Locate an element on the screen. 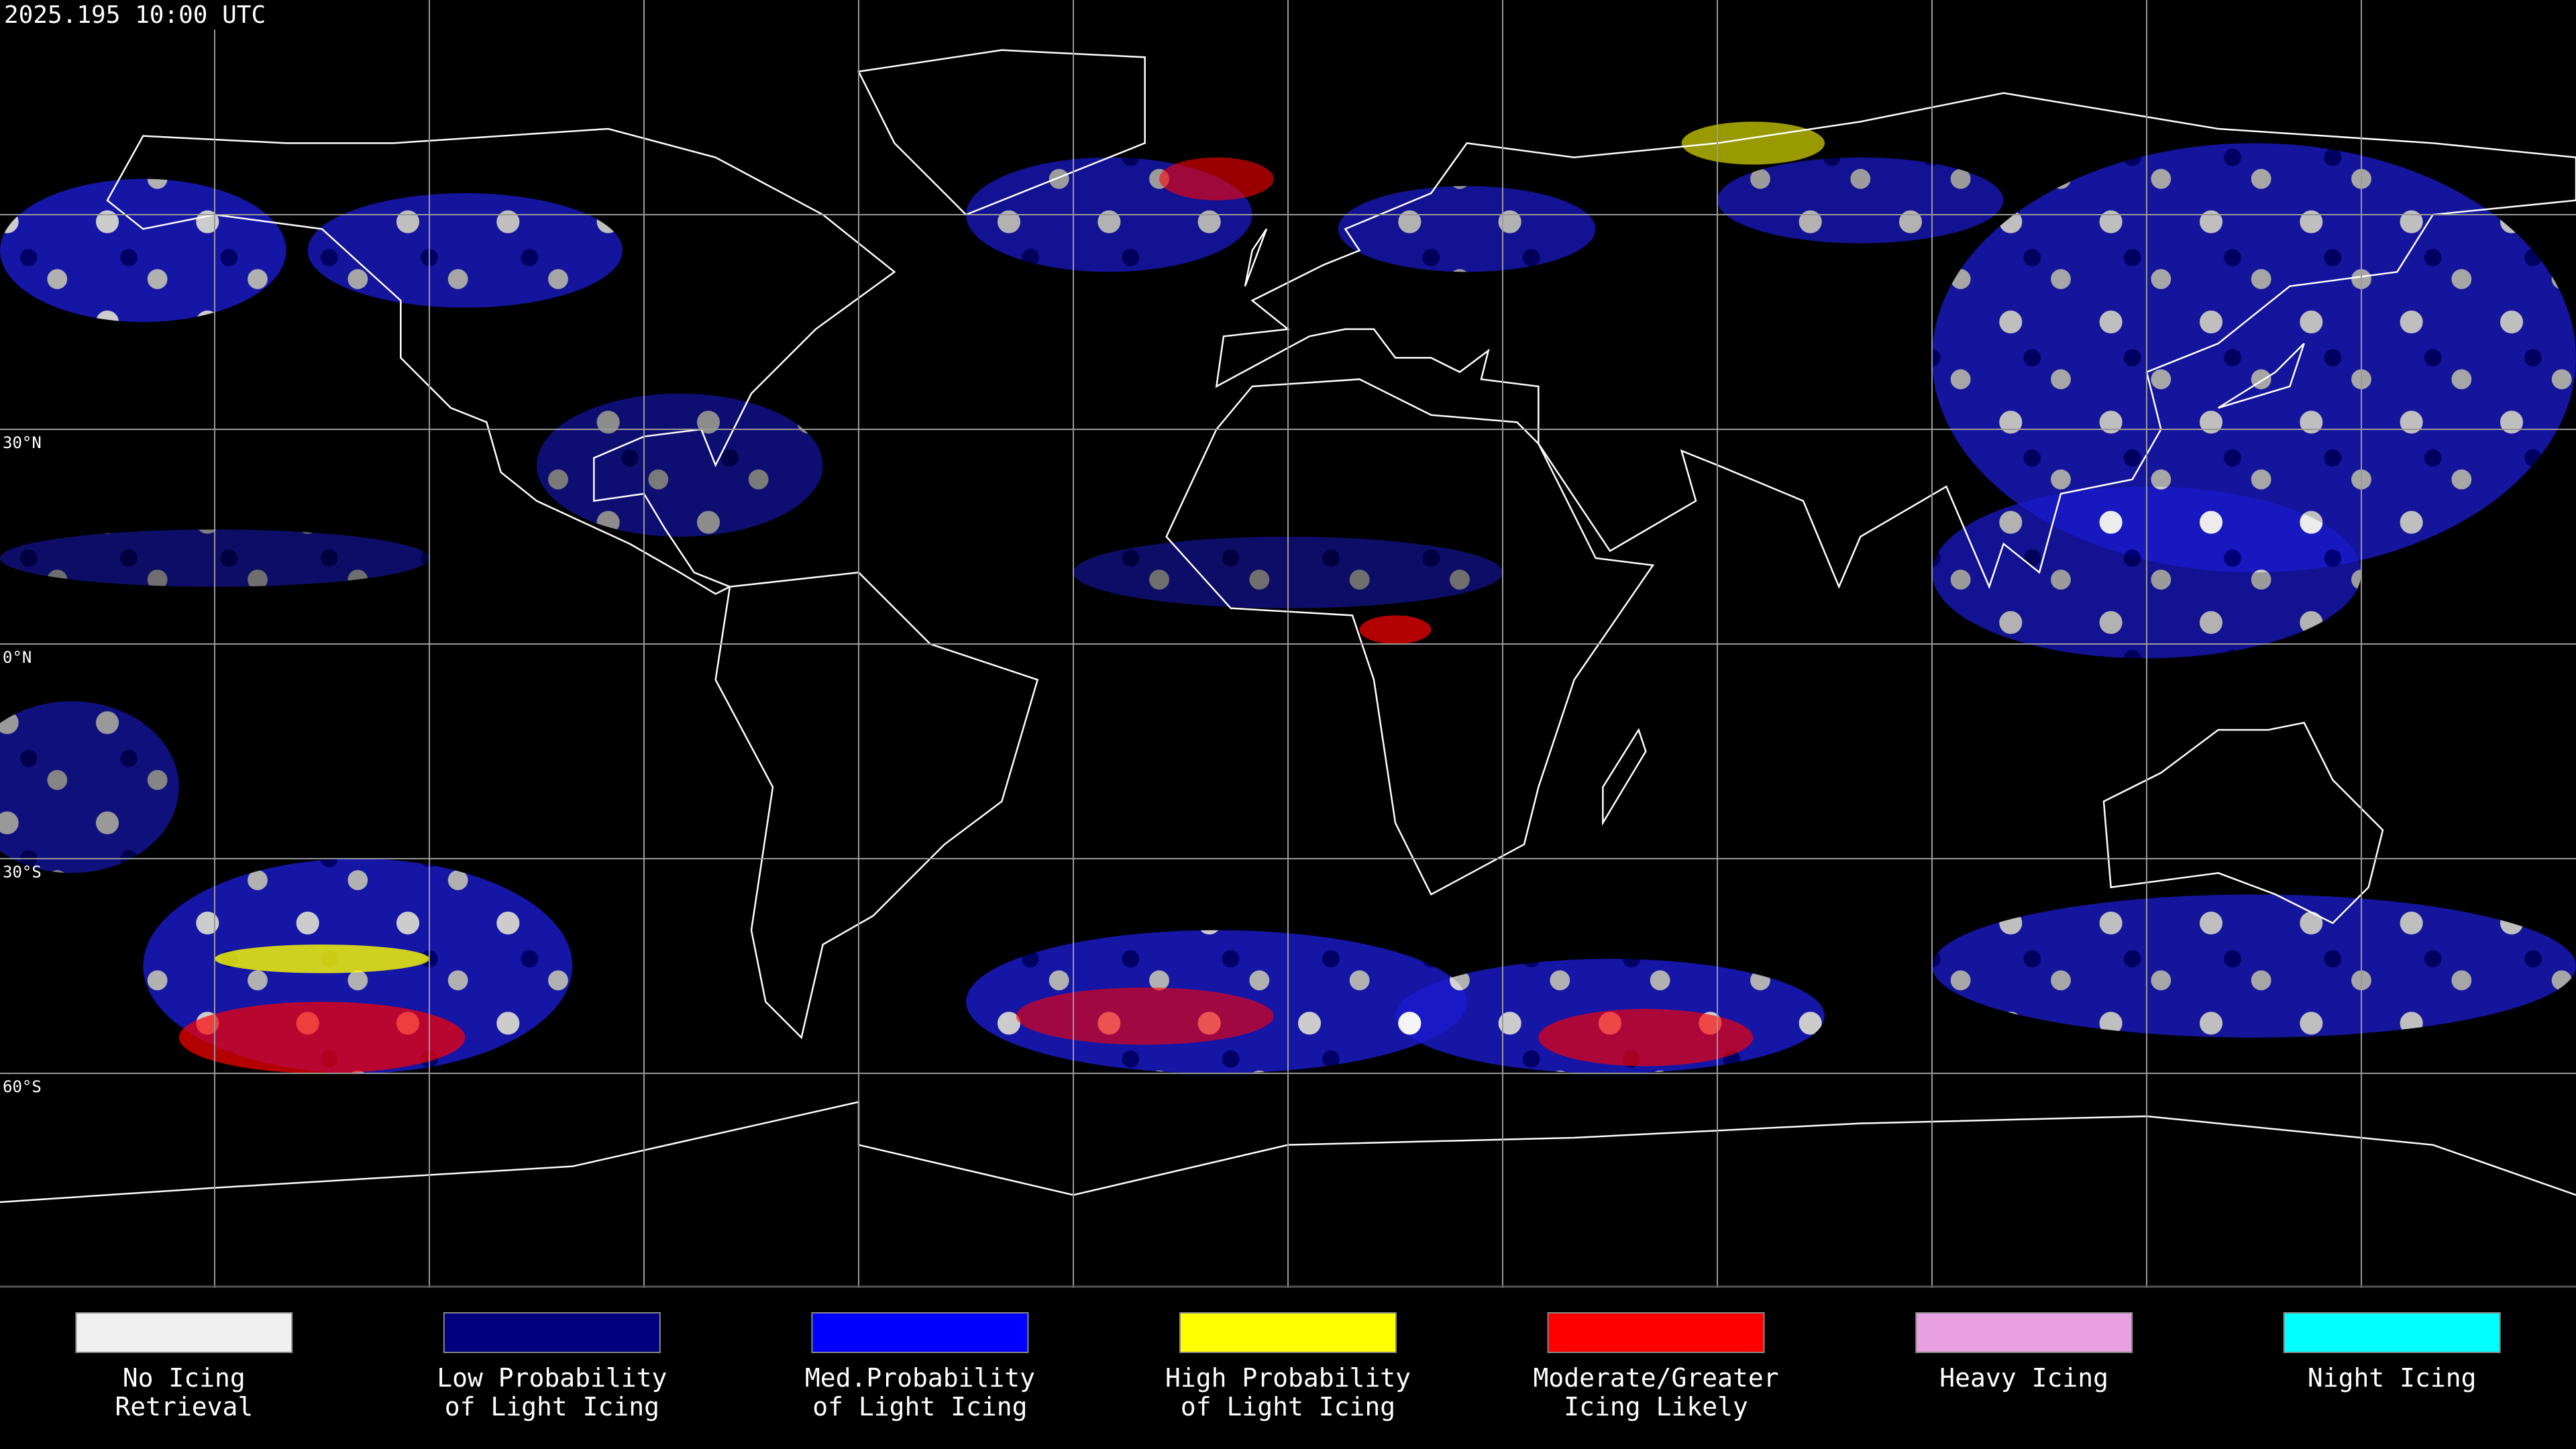 The width and height of the screenshot is (2576, 1449). legend-label: Retrieval is located at coordinates (184, 1406).